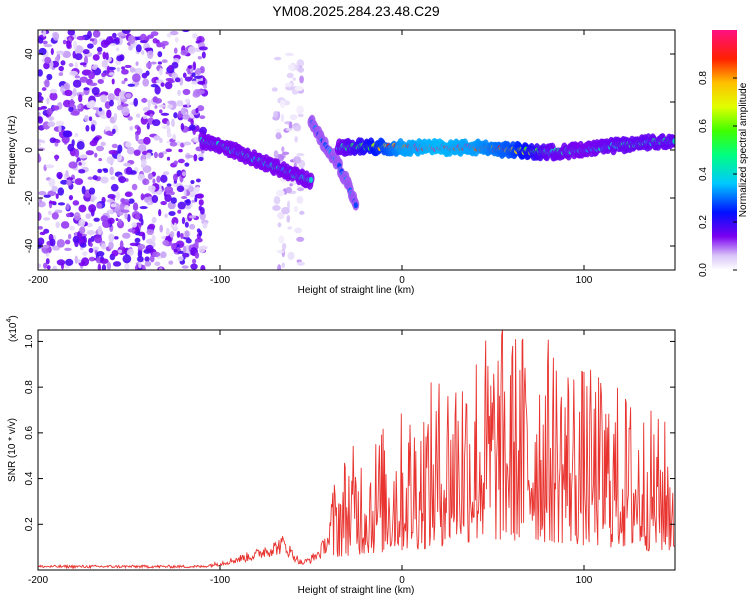 Image resolution: width=750 pixels, height=600 pixels. I want to click on snr-y-tick-label: 0.2, so click(29, 524).